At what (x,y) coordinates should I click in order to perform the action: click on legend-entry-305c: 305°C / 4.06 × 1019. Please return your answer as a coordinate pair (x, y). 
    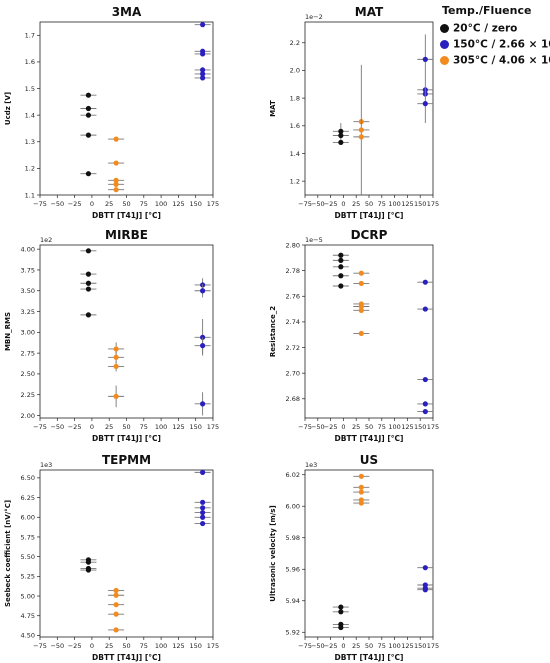
    Looking at the image, I should click on (495, 60).